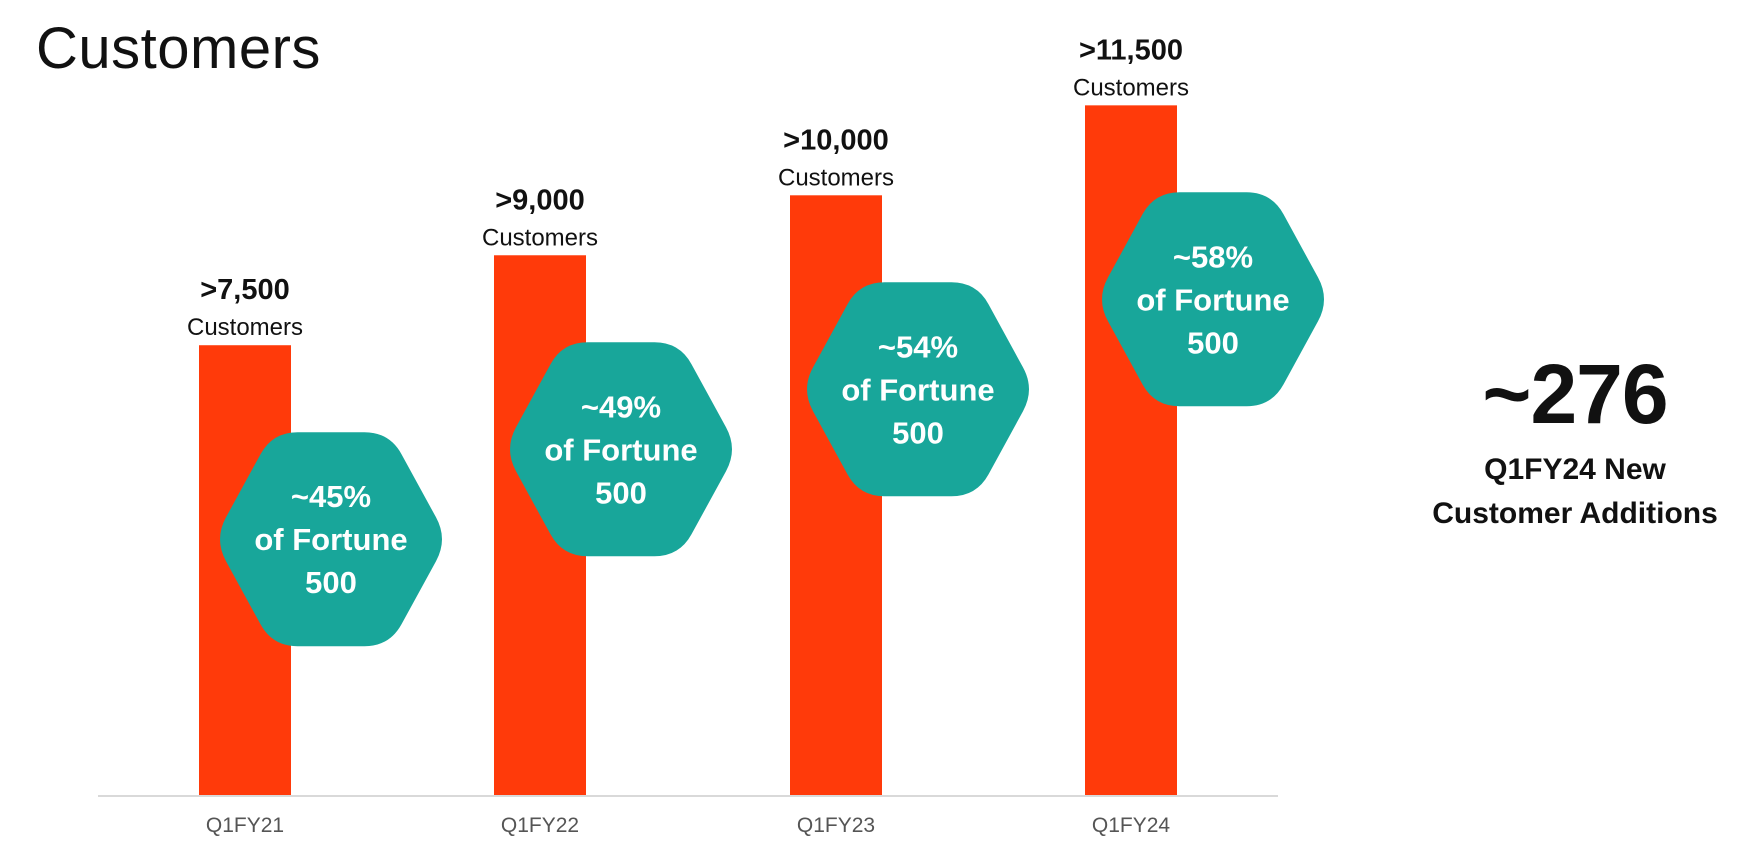 The image size is (1740, 860). What do you see at coordinates (918, 346) in the screenshot?
I see `fortune500-label-q1fy23-line-1: ~54%` at bounding box center [918, 346].